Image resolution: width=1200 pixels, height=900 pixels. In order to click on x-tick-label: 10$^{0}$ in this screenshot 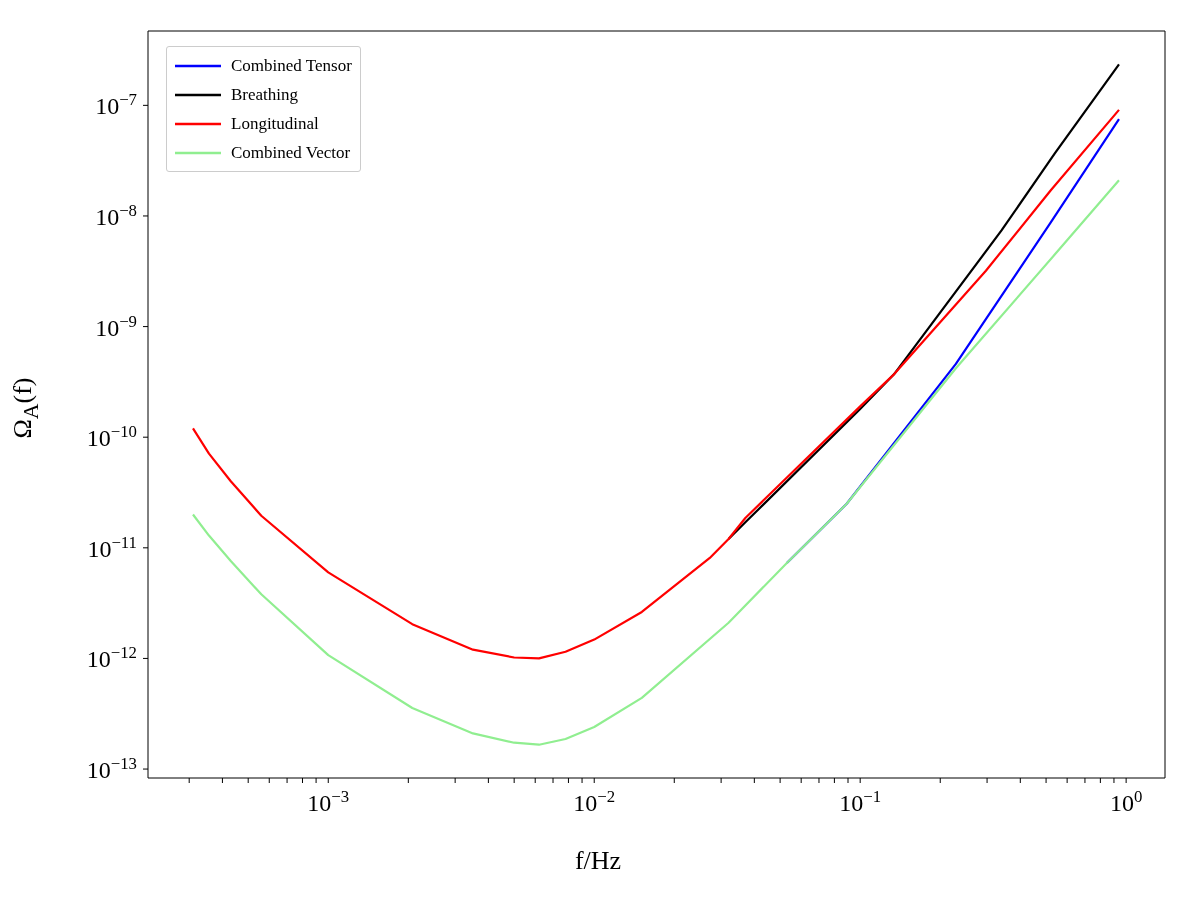, I will do `click(1126, 801)`.